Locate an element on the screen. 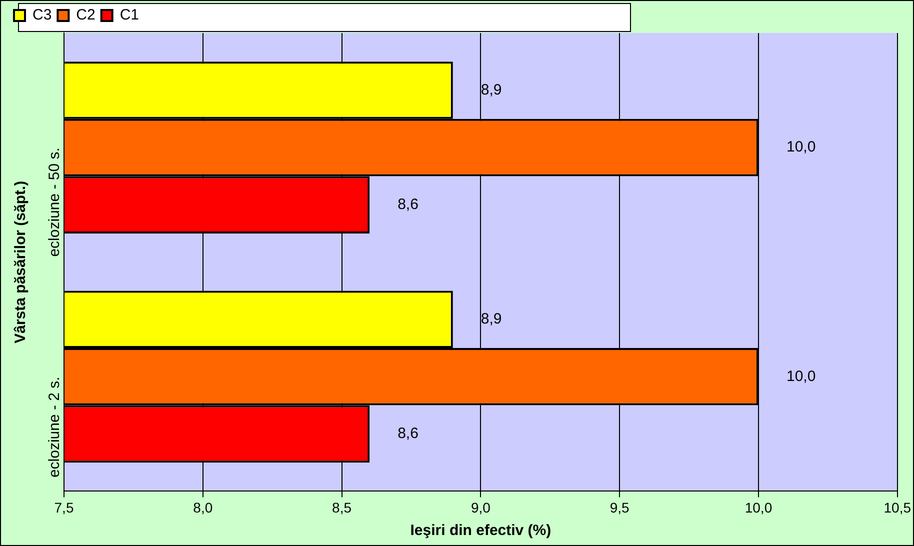 This screenshot has height=546, width=914. x-tick-label: 9,5 is located at coordinates (620, 507).